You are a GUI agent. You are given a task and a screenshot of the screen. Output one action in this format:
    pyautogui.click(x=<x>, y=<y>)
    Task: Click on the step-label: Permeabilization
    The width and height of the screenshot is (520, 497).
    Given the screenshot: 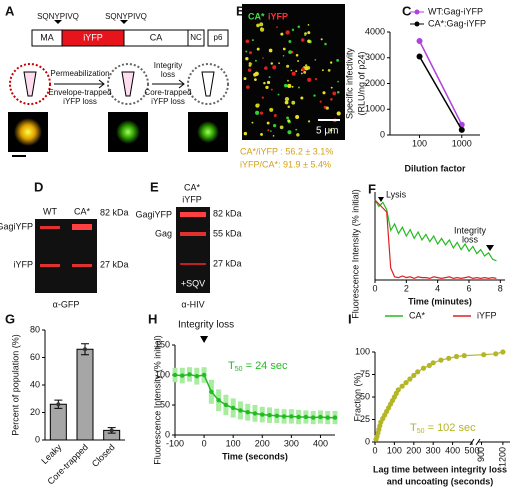 What is the action you would take?
    pyautogui.click(x=79, y=73)
    